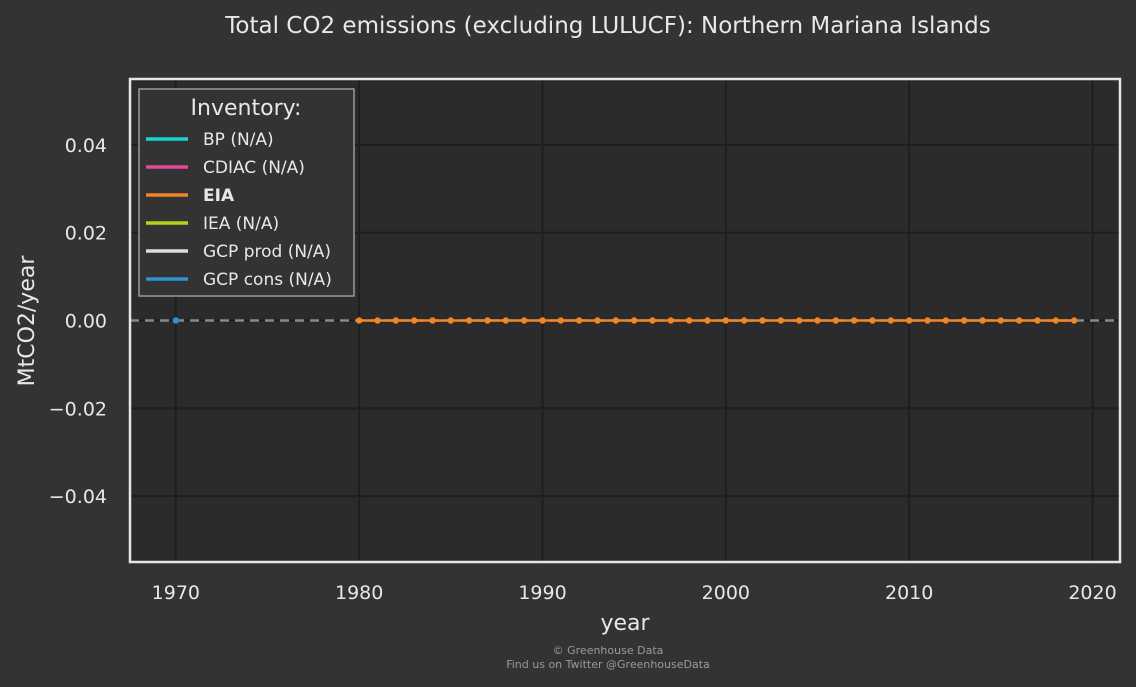 This screenshot has width=1136, height=687. I want to click on credit-line-1: © Greenhouse Data, so click(608, 650).